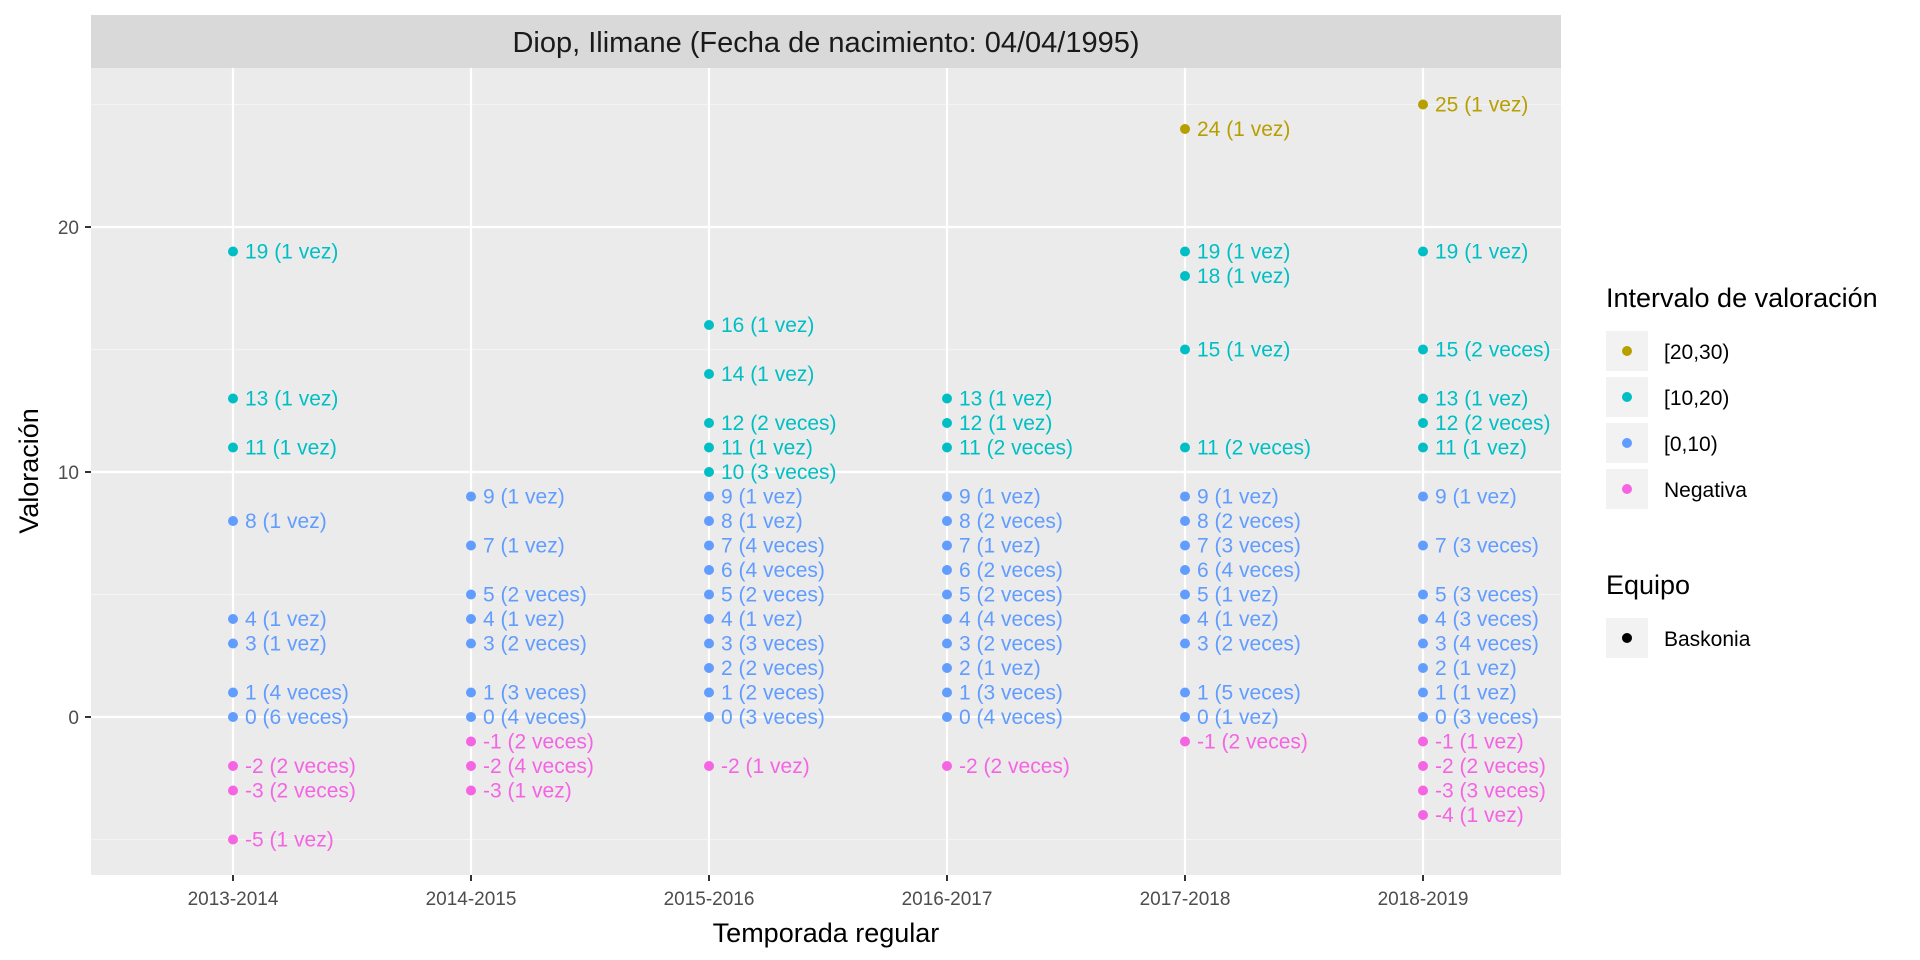  I want to click on y-tick-label: 20, so click(68, 228).